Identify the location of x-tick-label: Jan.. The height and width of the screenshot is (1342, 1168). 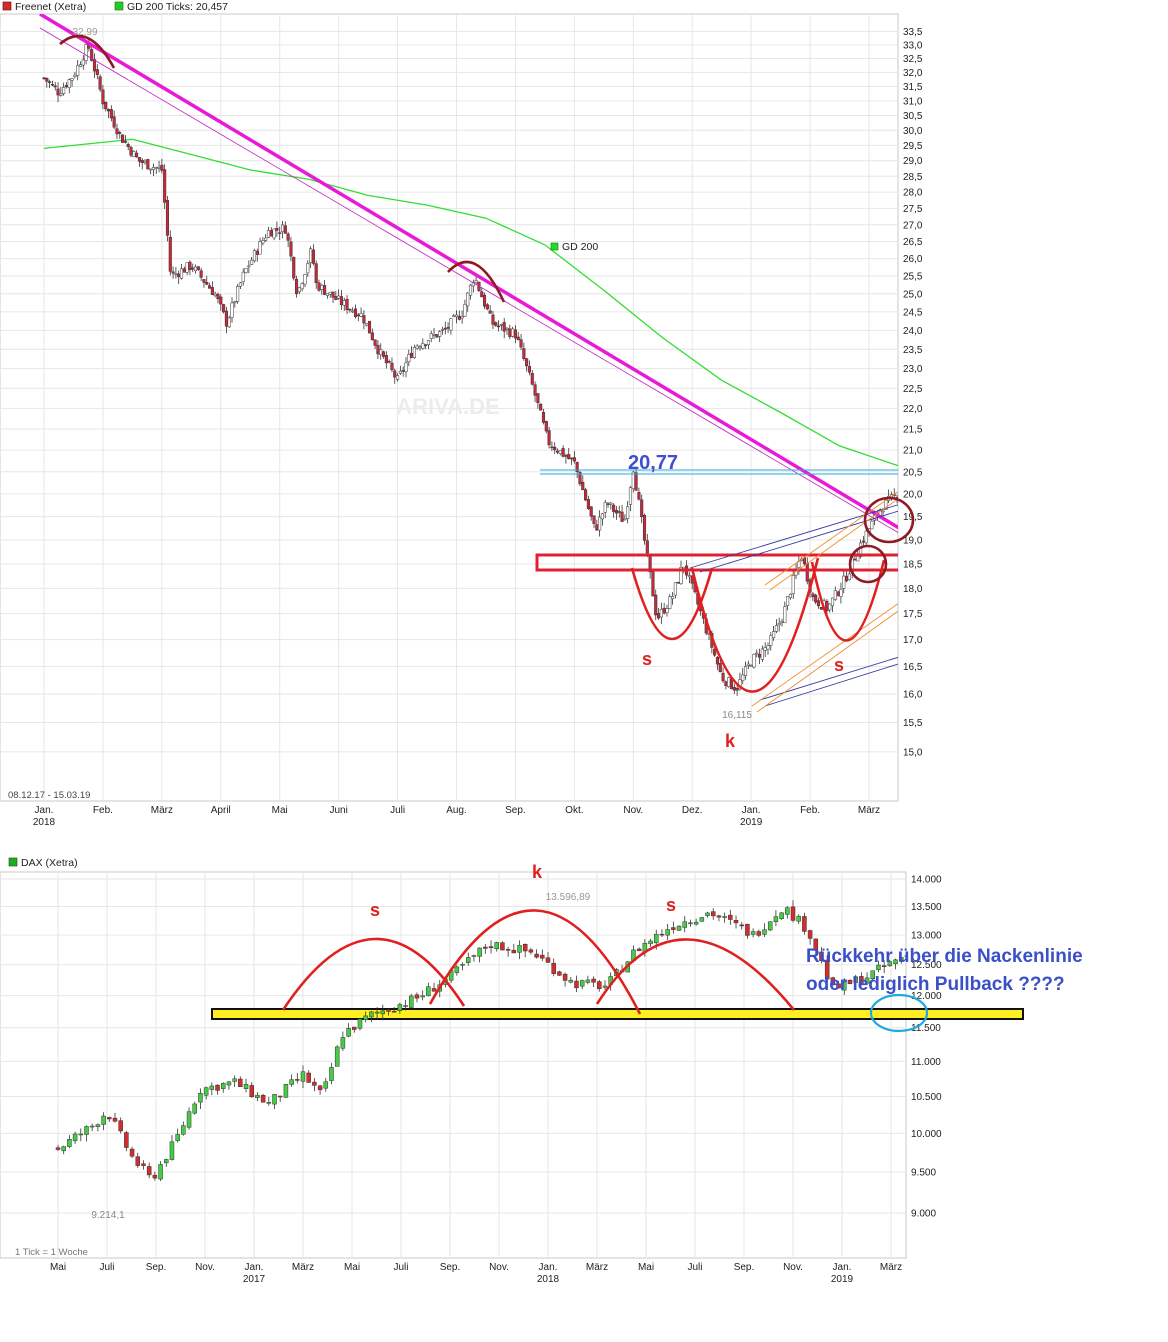
(254, 1267).